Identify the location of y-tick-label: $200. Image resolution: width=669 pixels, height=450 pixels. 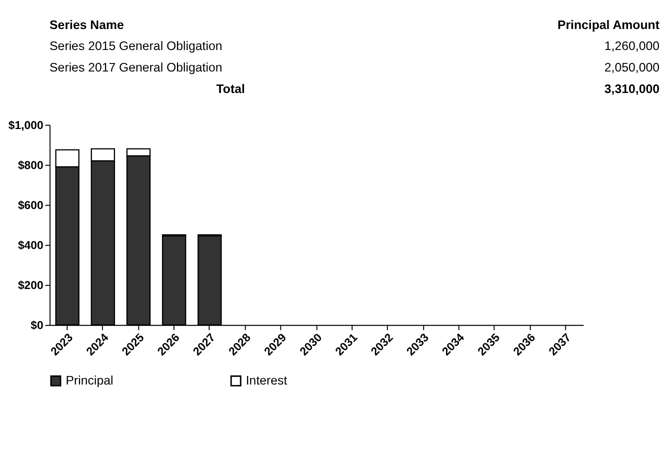
(31, 286).